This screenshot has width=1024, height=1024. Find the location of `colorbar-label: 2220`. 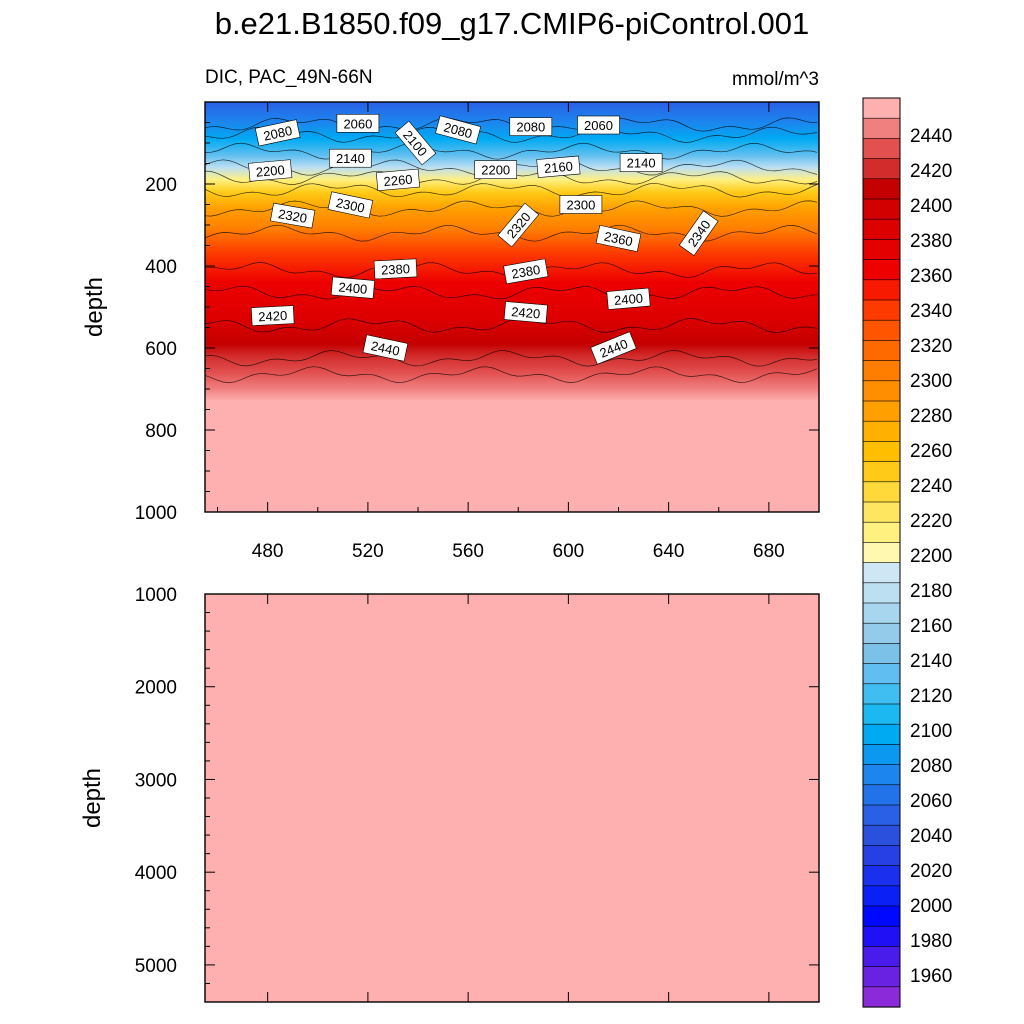

colorbar-label: 2220 is located at coordinates (931, 521).